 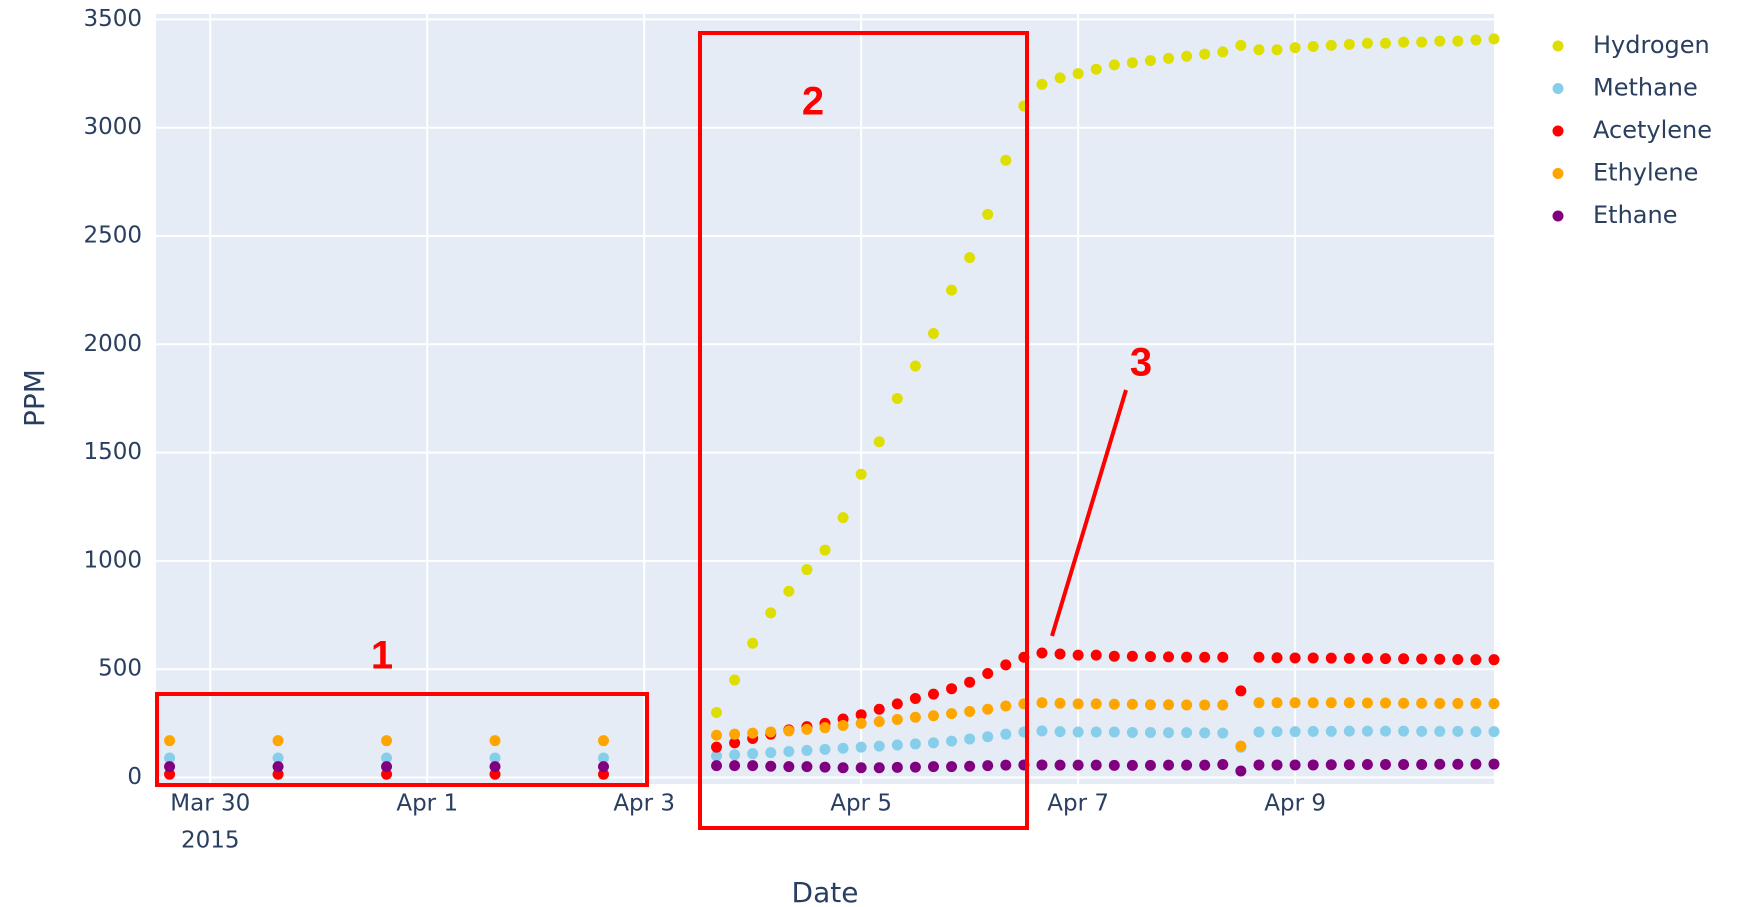 What do you see at coordinates (1645, 173) in the screenshot?
I see `legend-label: Ethylene` at bounding box center [1645, 173].